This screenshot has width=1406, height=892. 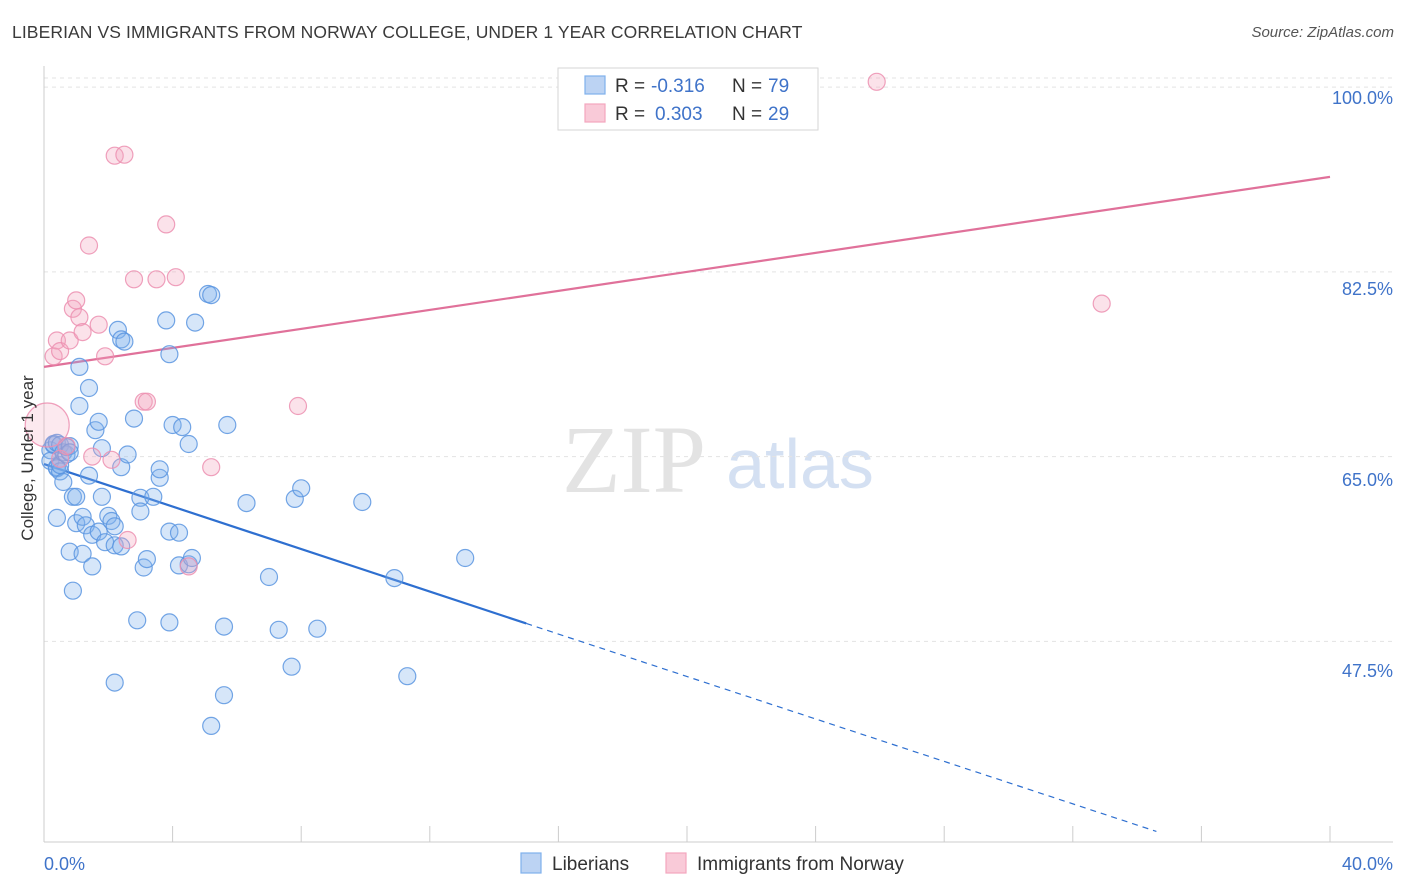 I want to click on legend: R = -0.316 N = 79 R = 0.303 N = 29, so click(x=688, y=99).